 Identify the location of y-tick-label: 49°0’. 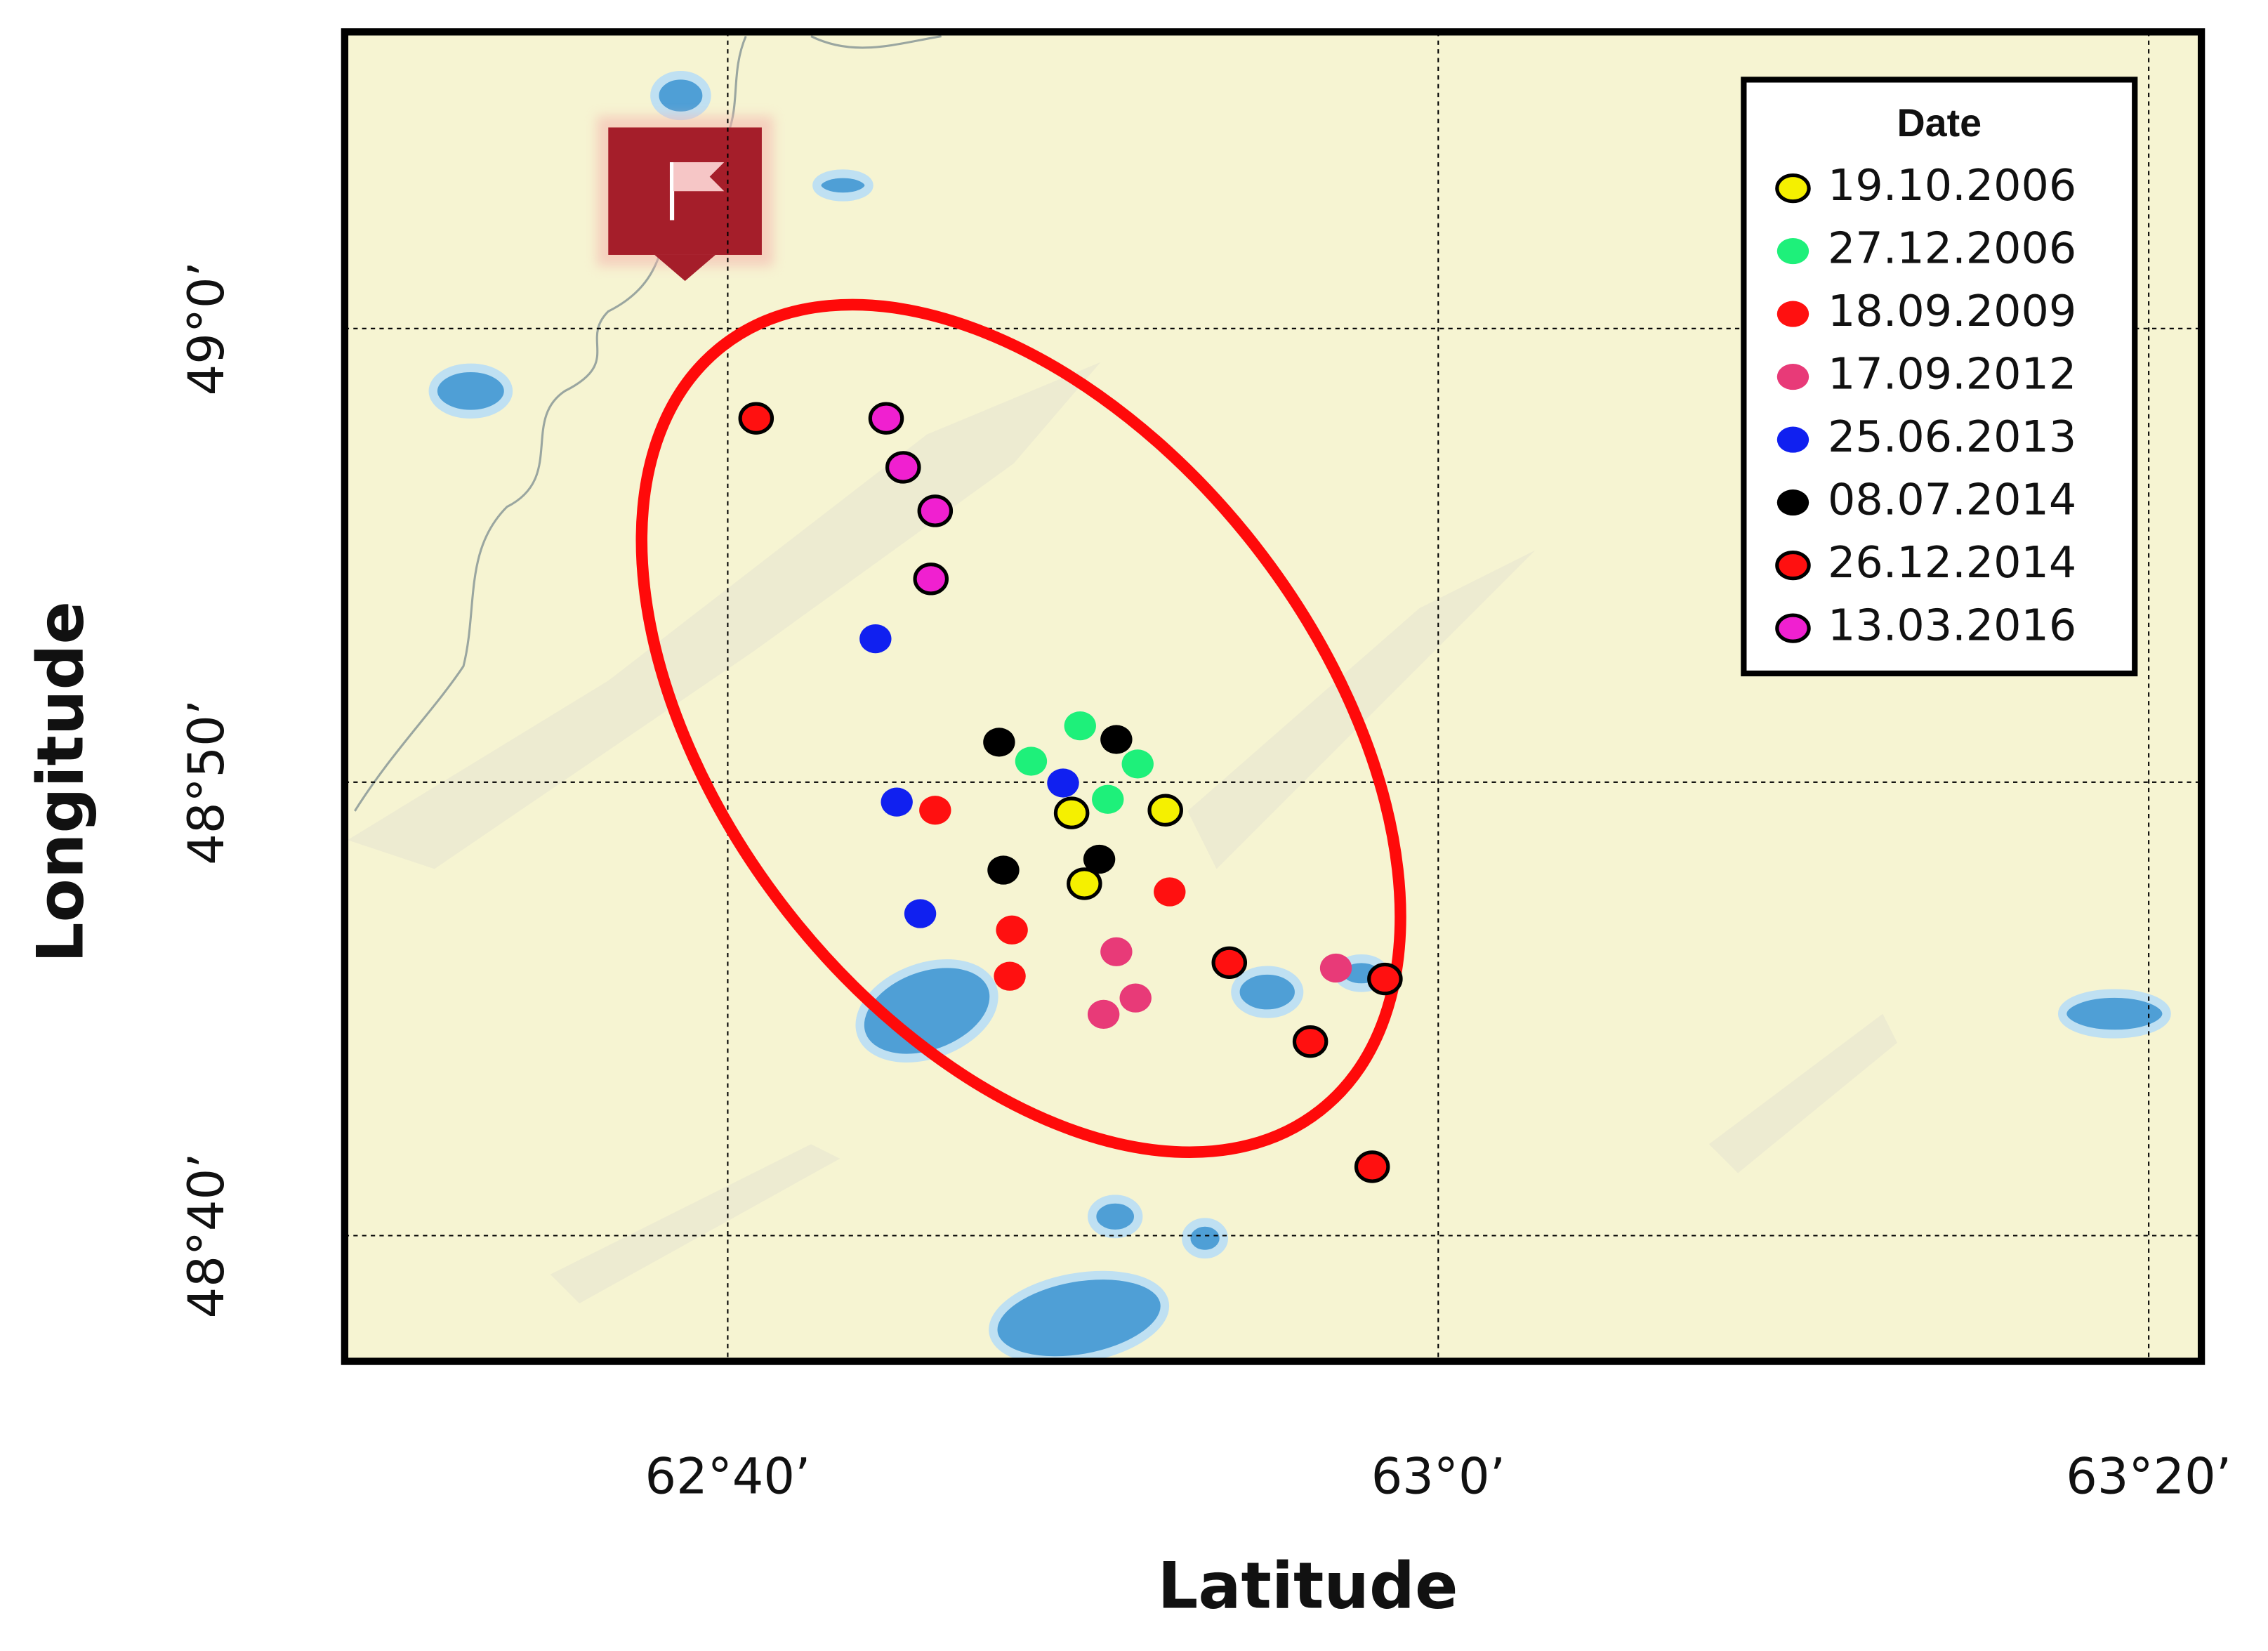
(206, 328).